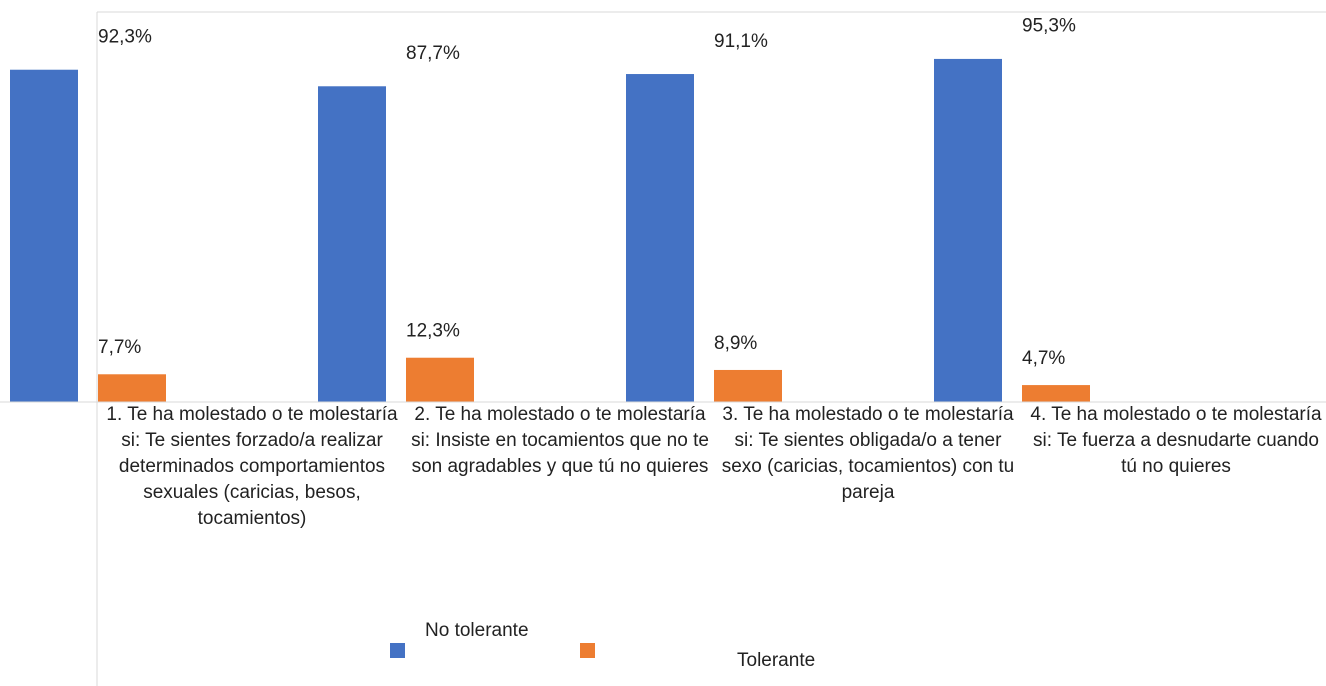 Image resolution: width=1326 pixels, height=686 pixels. Describe the element at coordinates (433, 53) in the screenshot. I see `data-label: 87,7%` at that location.